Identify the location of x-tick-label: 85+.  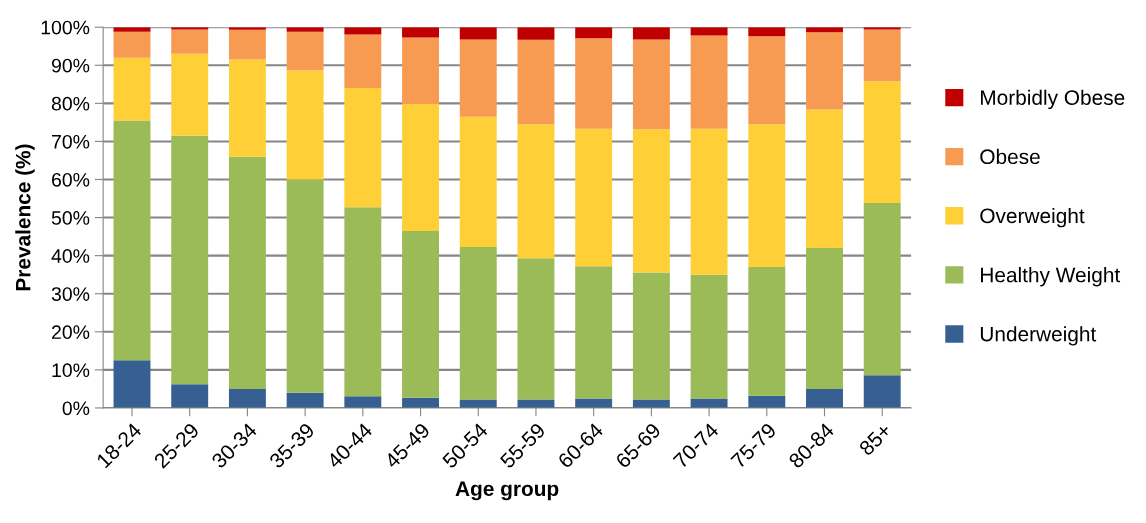
(875, 439).